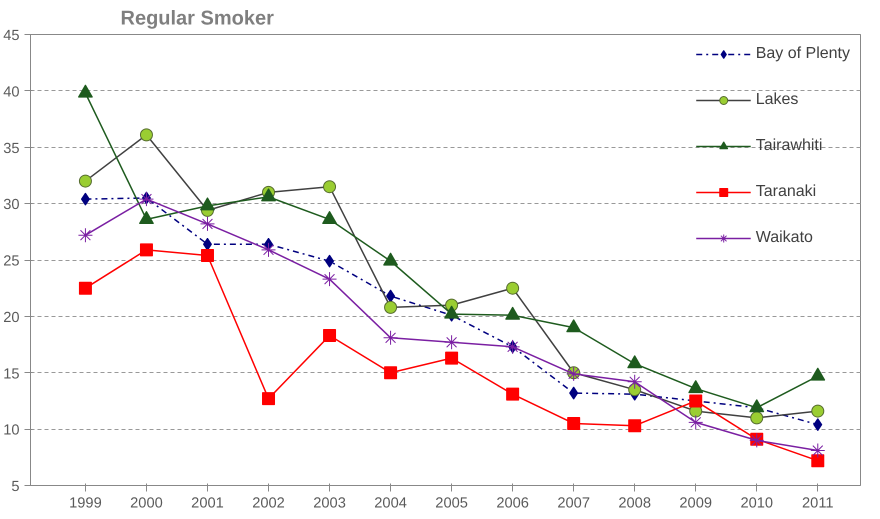 This screenshot has width=880, height=519. What do you see at coordinates (207, 504) in the screenshot?
I see `x-tick-label: 2001` at bounding box center [207, 504].